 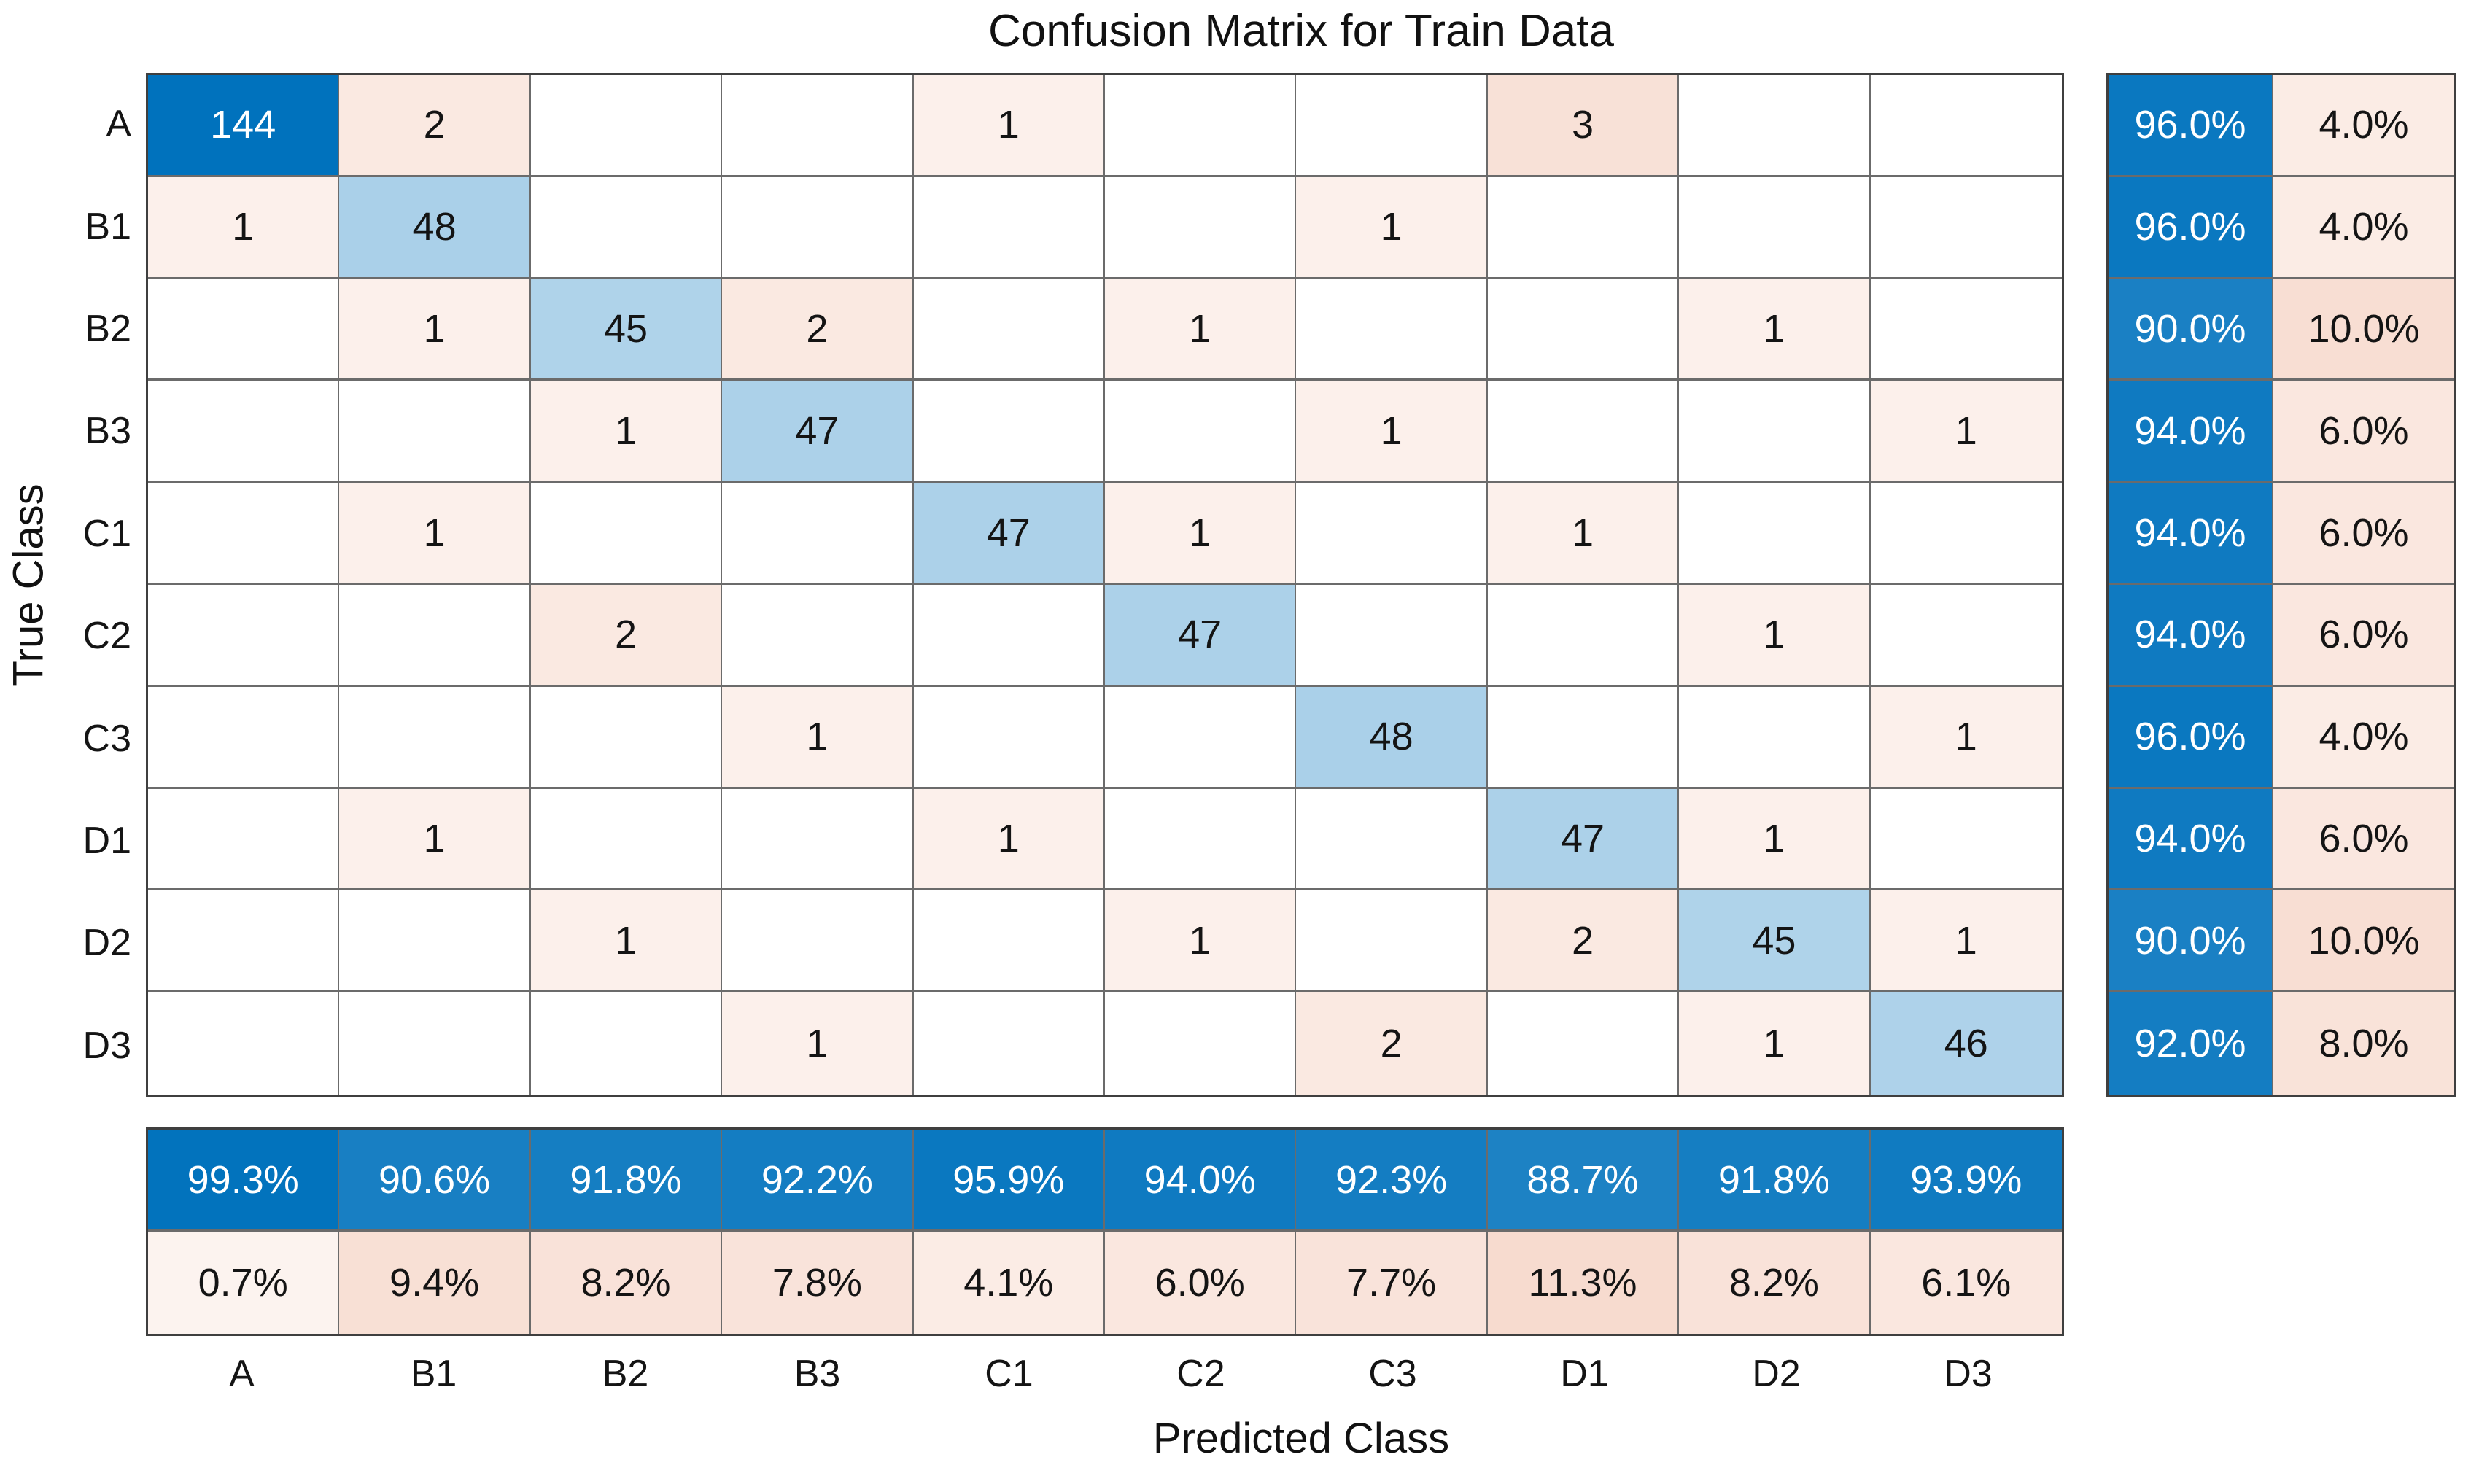 What do you see at coordinates (106, 533) in the screenshot?
I see `y-tick-label: C1` at bounding box center [106, 533].